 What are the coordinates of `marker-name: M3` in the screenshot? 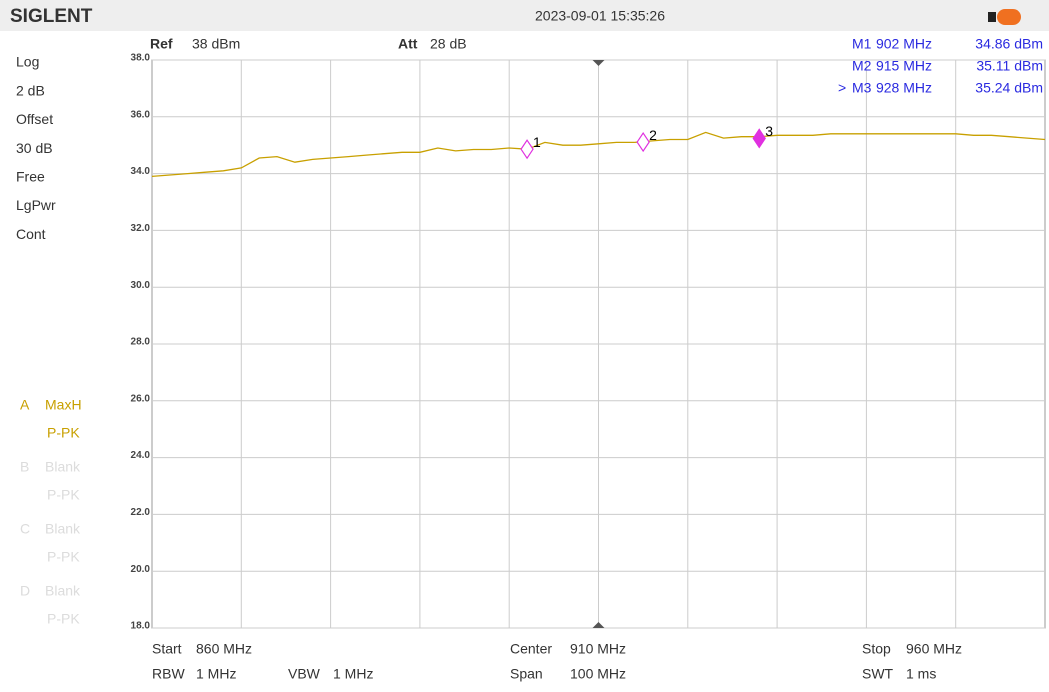 It's located at (862, 88).